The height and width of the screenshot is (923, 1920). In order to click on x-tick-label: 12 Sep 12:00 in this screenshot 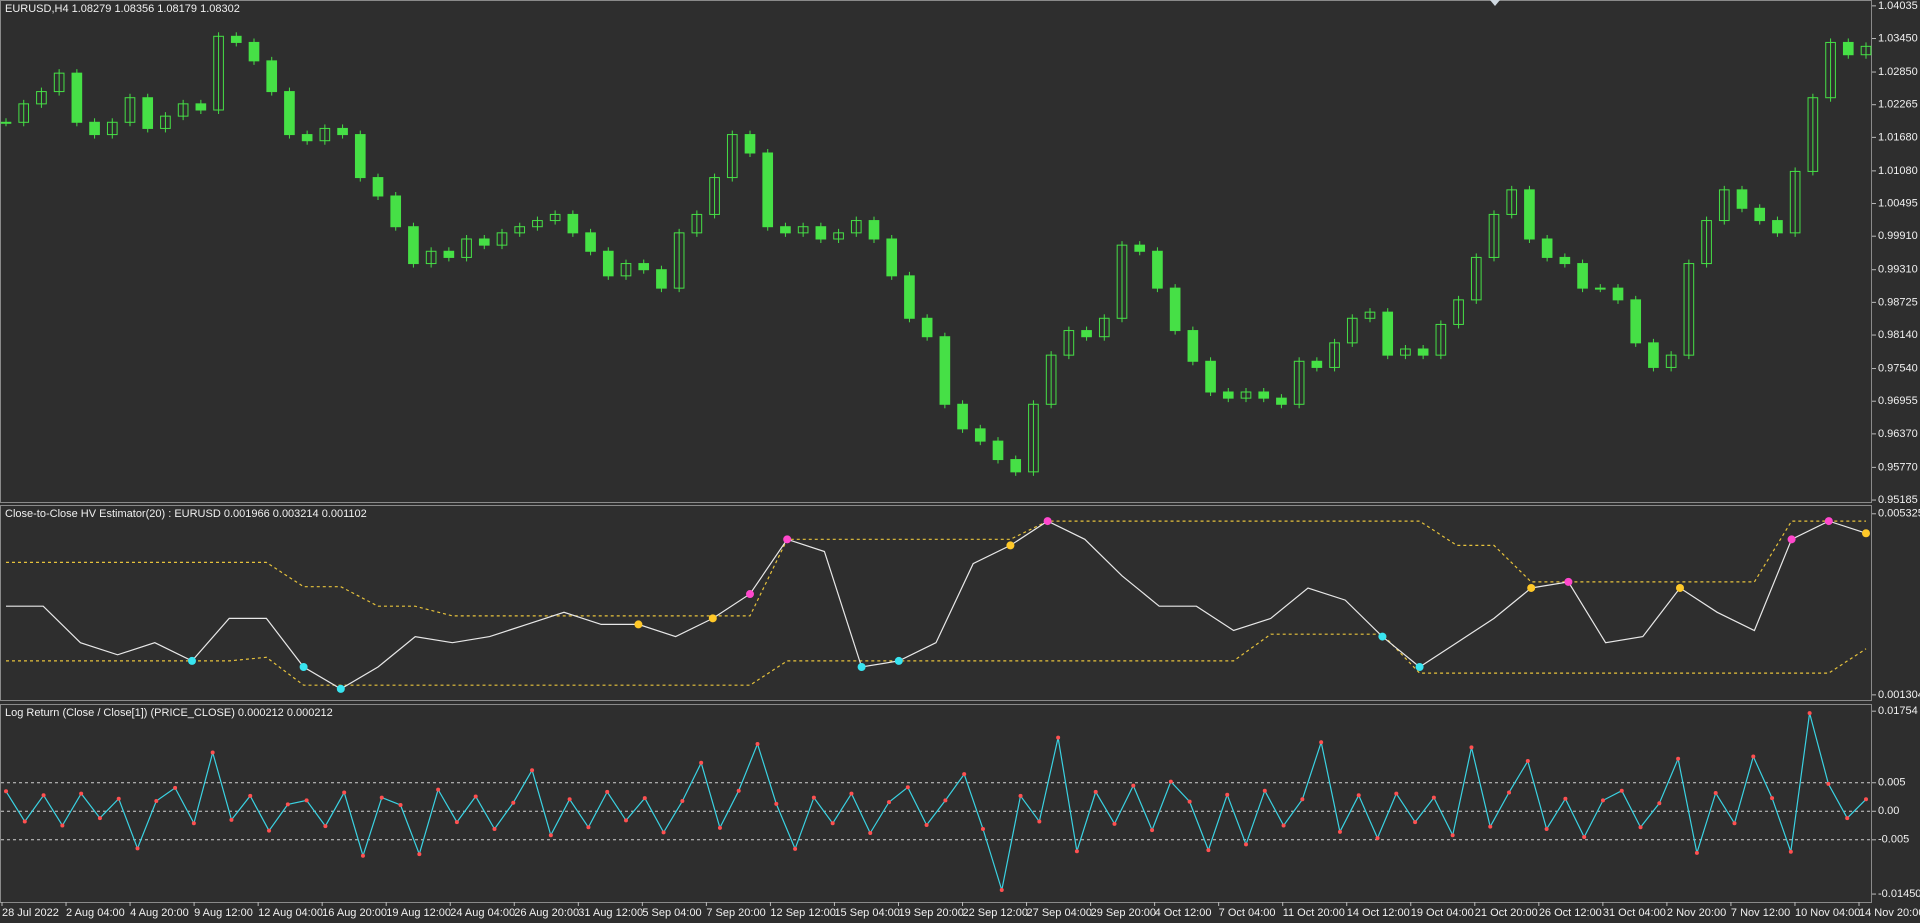, I will do `click(802, 913)`.